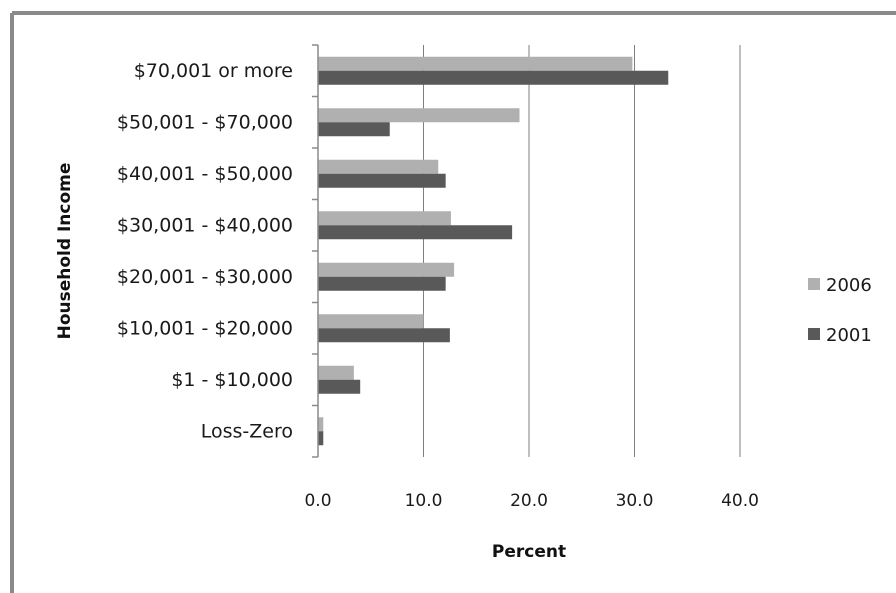  What do you see at coordinates (205, 122) in the screenshot?
I see `category-label: $50,001 - $70,000` at bounding box center [205, 122].